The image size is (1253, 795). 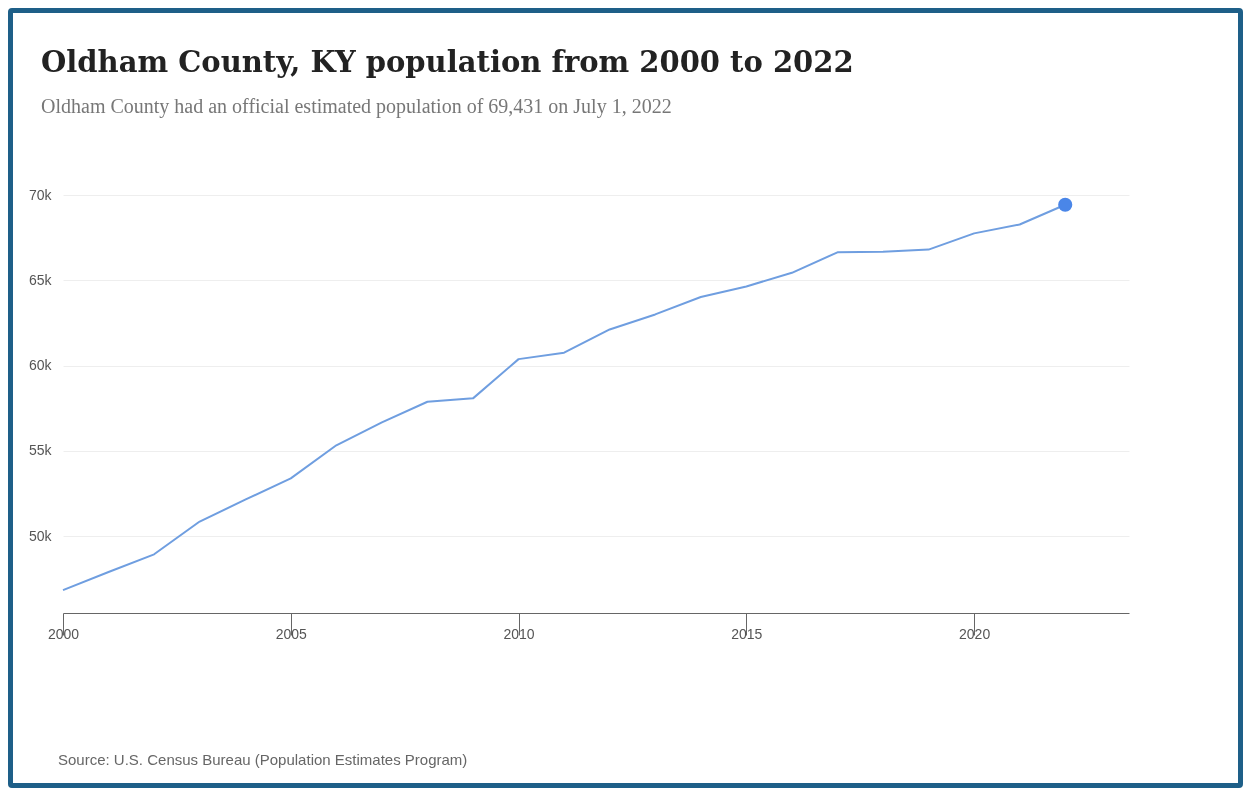 What do you see at coordinates (40, 194) in the screenshot?
I see `y-tick-label: 70k` at bounding box center [40, 194].